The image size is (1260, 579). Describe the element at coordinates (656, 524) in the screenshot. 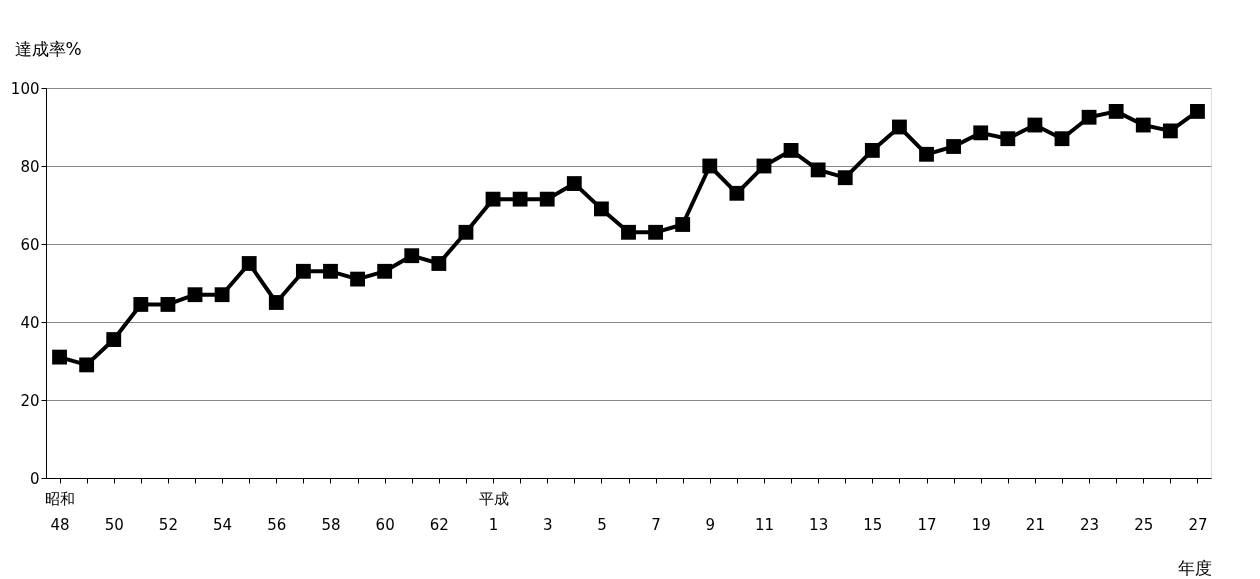

I see `x-tick-label: 7` at that location.